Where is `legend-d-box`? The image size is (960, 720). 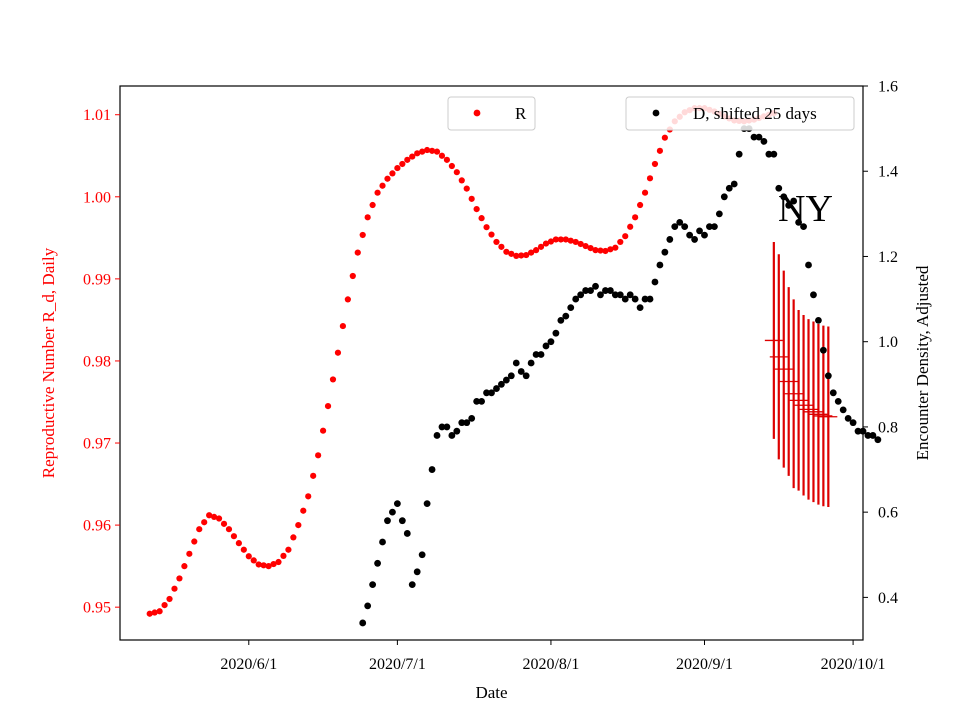 legend-d-box is located at coordinates (740, 113).